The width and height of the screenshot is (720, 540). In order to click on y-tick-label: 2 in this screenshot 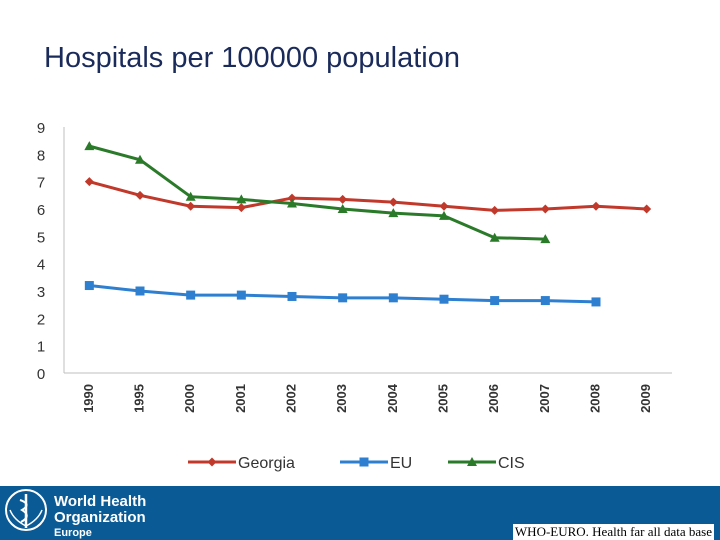, I will do `click(41, 319)`.